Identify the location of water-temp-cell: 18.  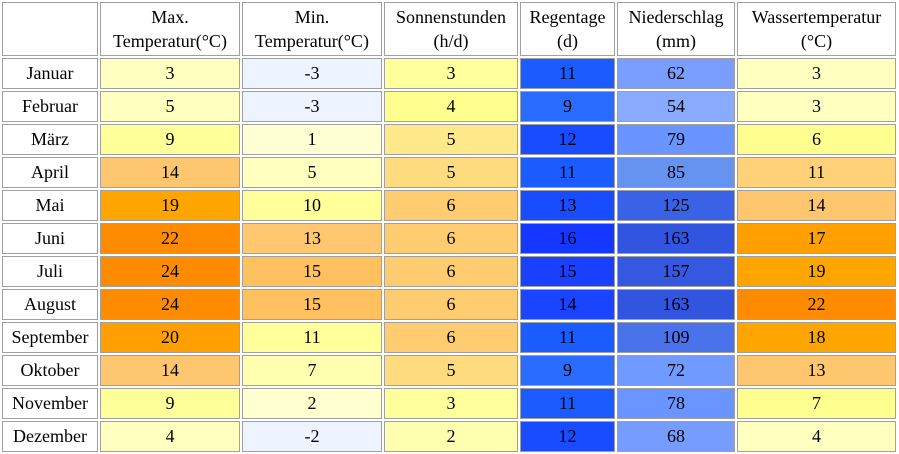
(816, 337).